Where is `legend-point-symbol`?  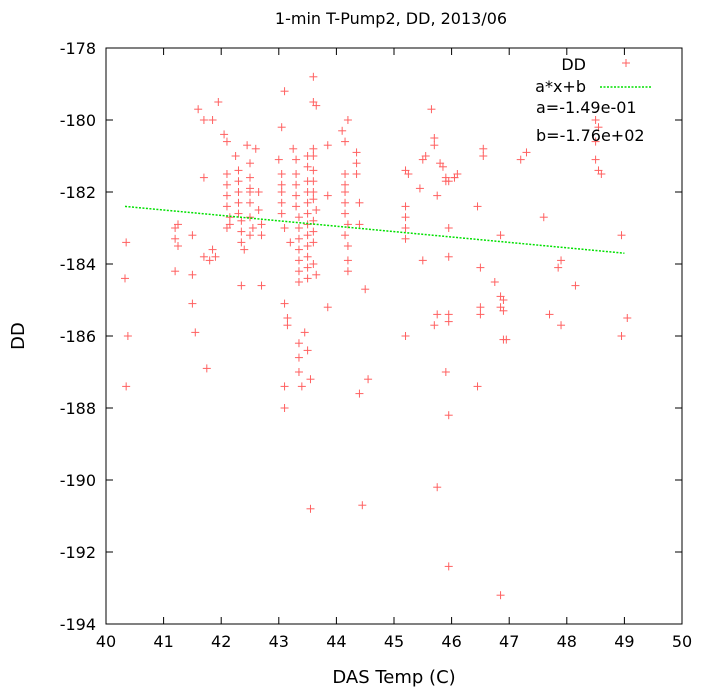
legend-point-symbol is located at coordinates (626, 63).